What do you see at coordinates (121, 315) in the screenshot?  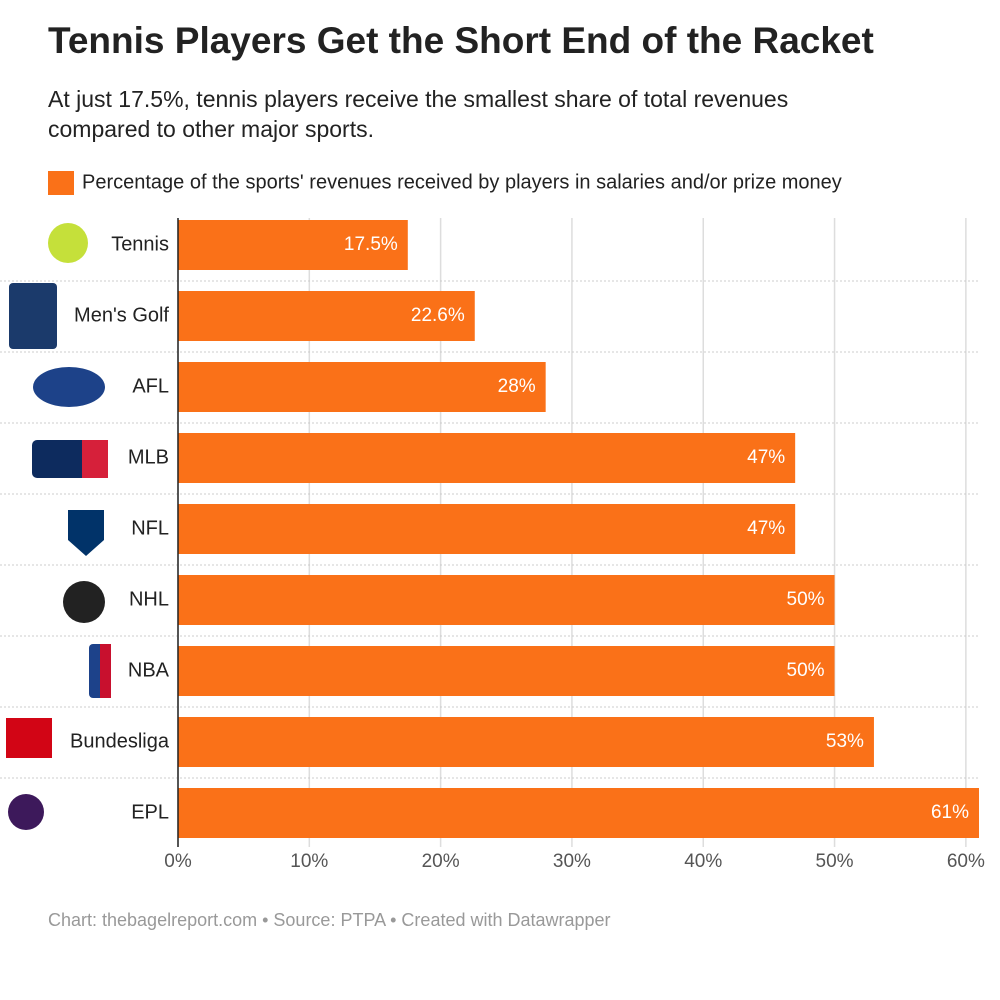 I see `y-tick-label: Men's Golf` at bounding box center [121, 315].